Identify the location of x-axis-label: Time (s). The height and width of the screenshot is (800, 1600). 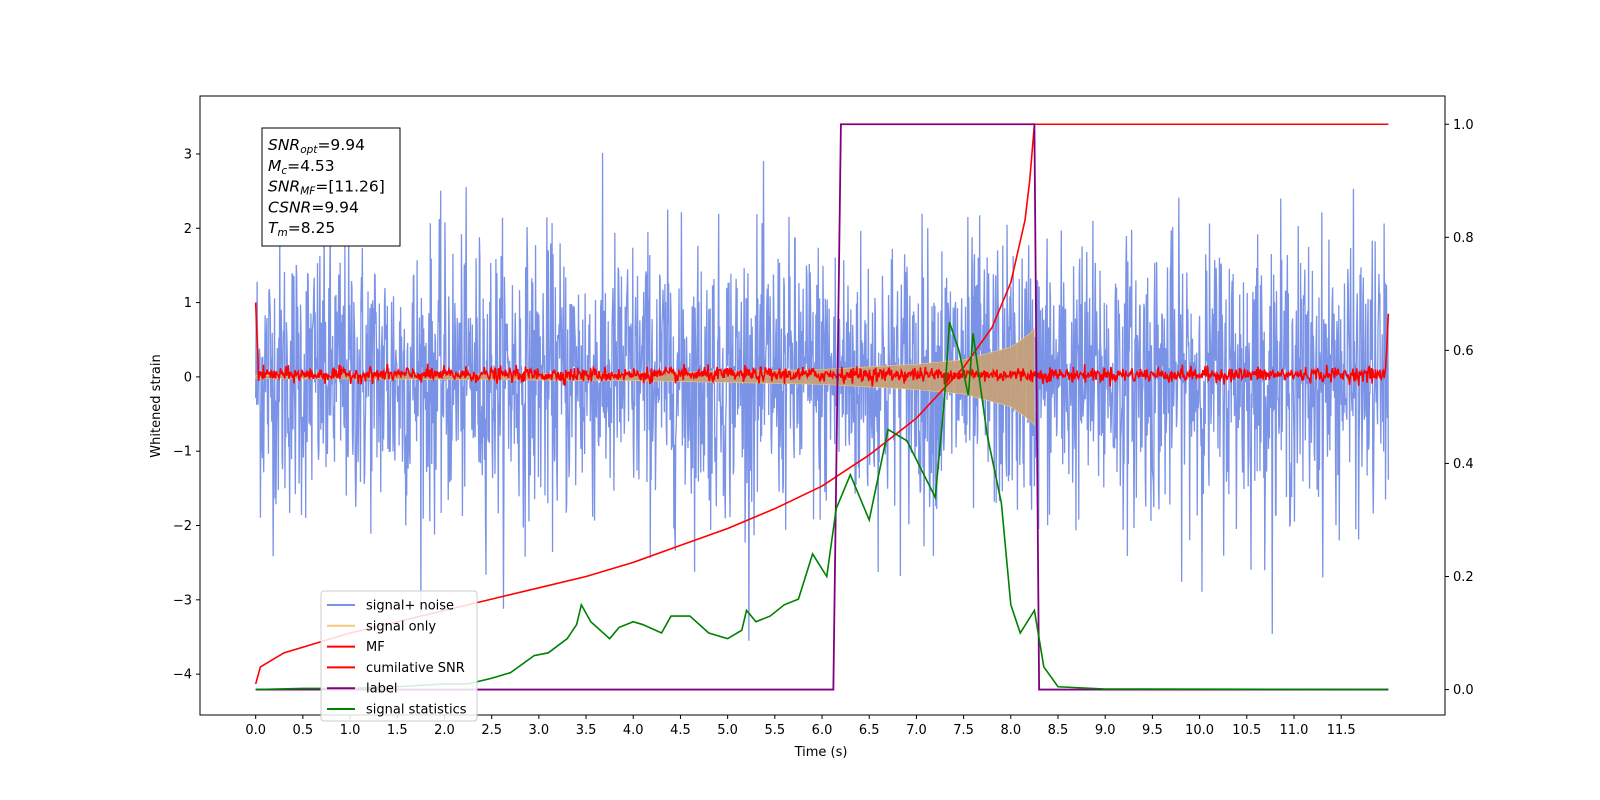
(821, 752).